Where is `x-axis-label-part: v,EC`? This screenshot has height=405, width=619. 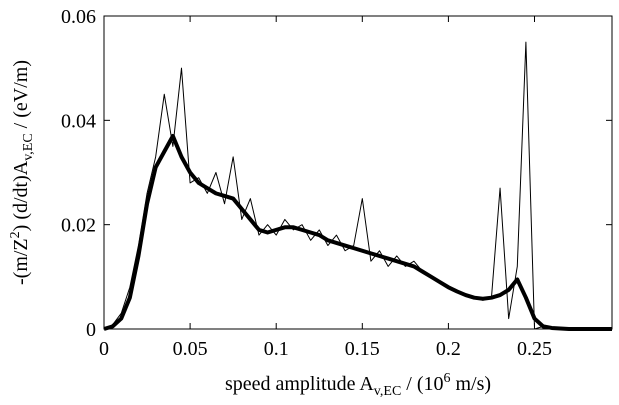 x-axis-label-part: v,EC is located at coordinates (387, 391).